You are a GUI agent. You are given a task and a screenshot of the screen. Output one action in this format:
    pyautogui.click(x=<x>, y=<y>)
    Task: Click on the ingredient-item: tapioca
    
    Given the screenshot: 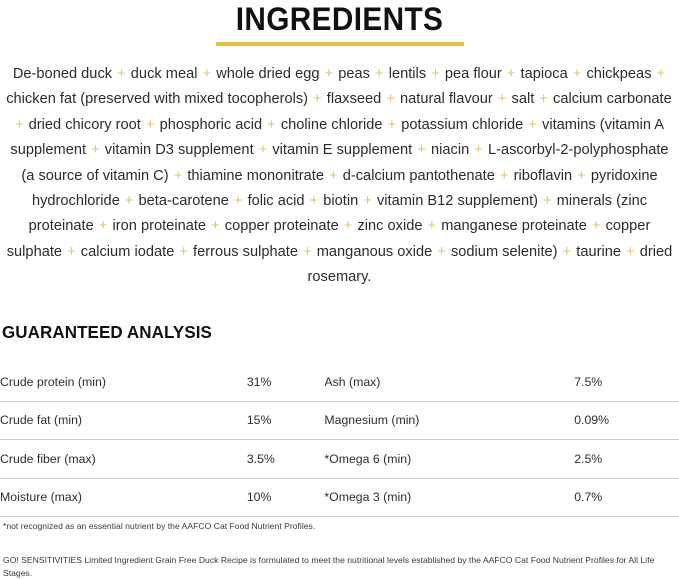 What is the action you would take?
    pyautogui.click(x=544, y=74)
    